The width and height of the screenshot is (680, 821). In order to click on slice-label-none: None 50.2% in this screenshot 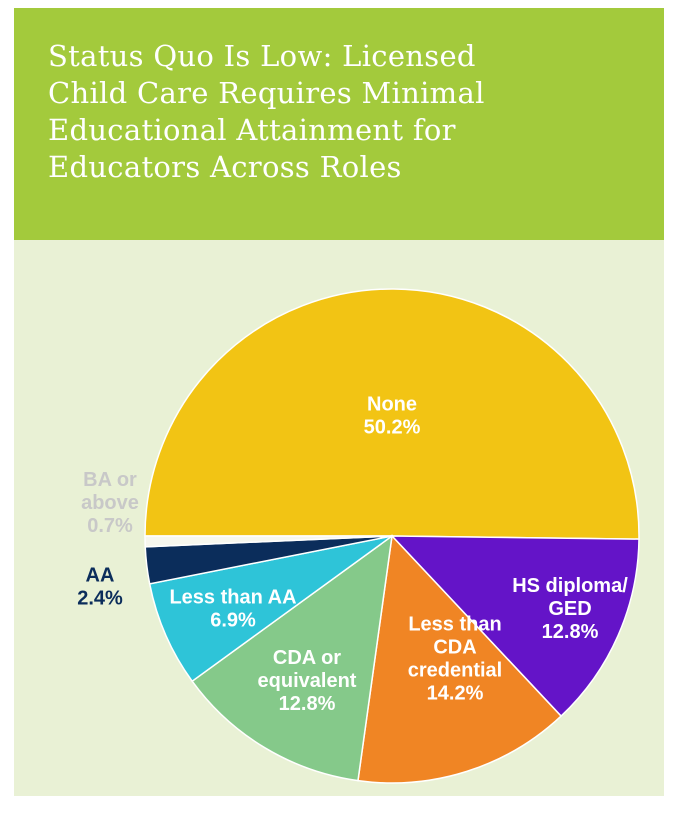, I will do `click(392, 416)`.